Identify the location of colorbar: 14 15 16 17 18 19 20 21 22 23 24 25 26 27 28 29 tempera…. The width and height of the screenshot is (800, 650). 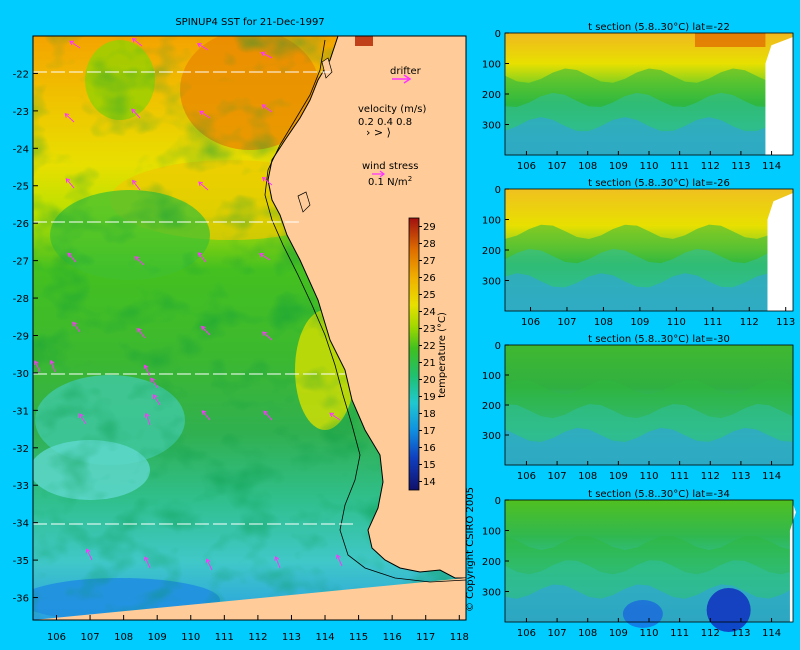
(428, 354).